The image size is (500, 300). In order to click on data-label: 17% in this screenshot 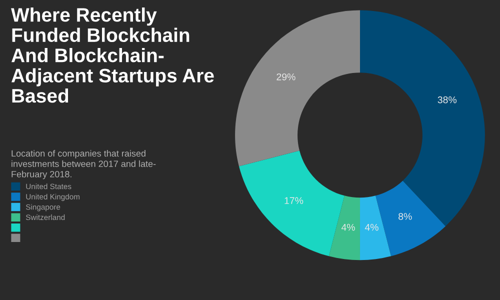, I will do `click(294, 200)`.